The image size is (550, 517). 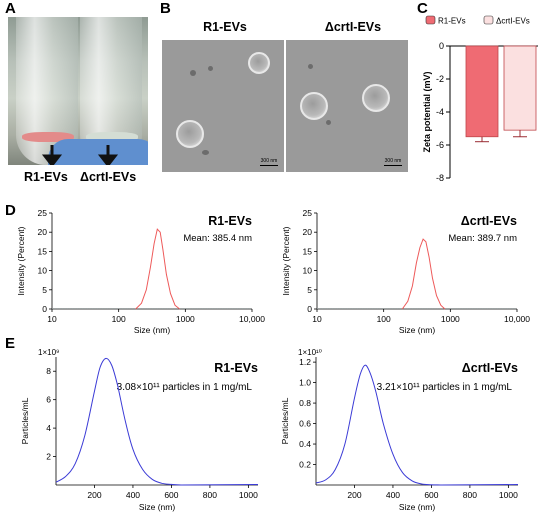 What do you see at coordinates (10, 8) in the screenshot?
I see `panel-letter-a: A` at bounding box center [10, 8].